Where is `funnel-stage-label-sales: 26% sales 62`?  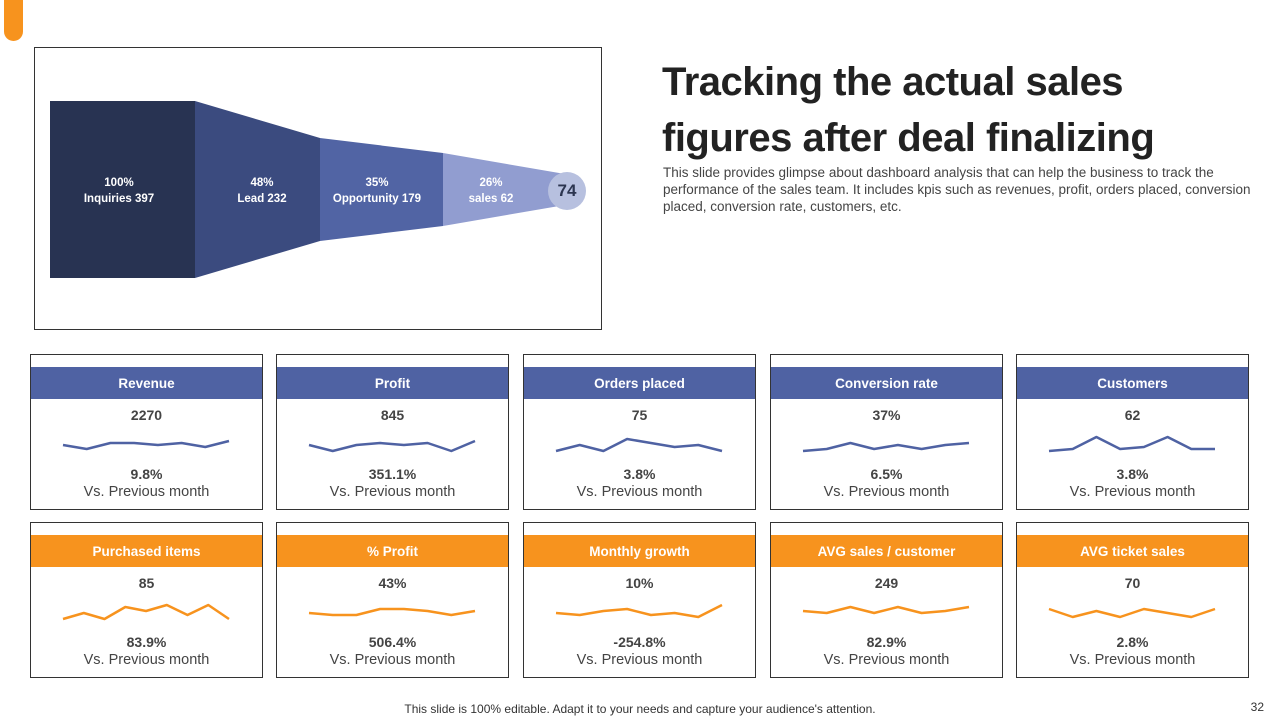
funnel-stage-label-sales: 26% sales 62 is located at coordinates (491, 191).